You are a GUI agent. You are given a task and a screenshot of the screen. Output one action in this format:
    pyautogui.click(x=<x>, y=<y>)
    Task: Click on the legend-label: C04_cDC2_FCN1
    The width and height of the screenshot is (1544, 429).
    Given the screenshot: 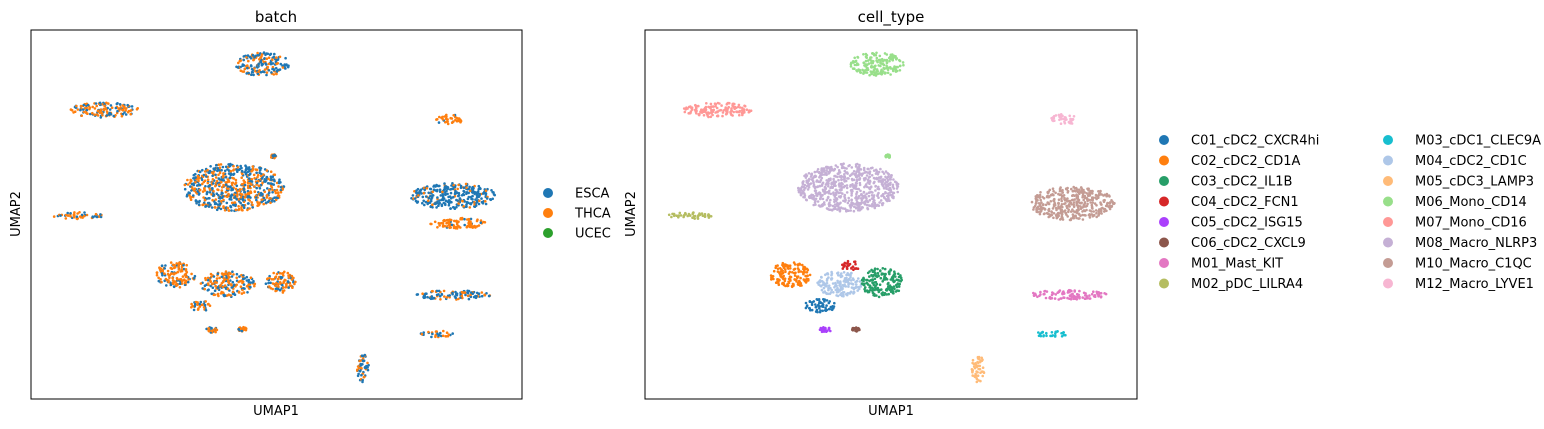 What is the action you would take?
    pyautogui.click(x=1245, y=202)
    